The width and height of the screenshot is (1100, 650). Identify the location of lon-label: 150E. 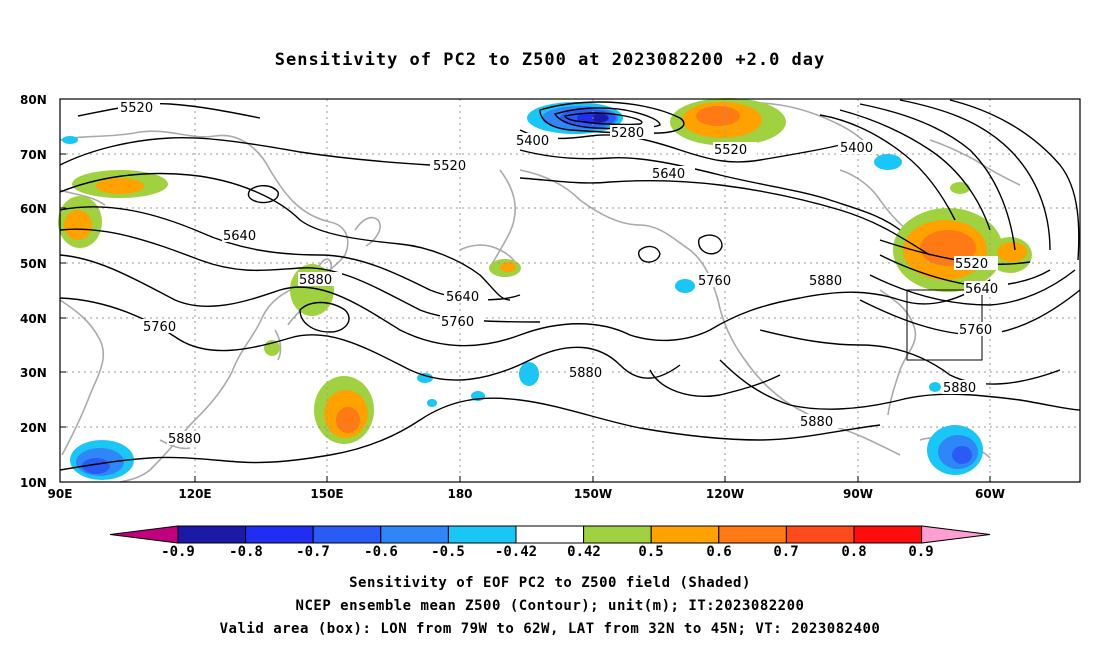
(326, 494).